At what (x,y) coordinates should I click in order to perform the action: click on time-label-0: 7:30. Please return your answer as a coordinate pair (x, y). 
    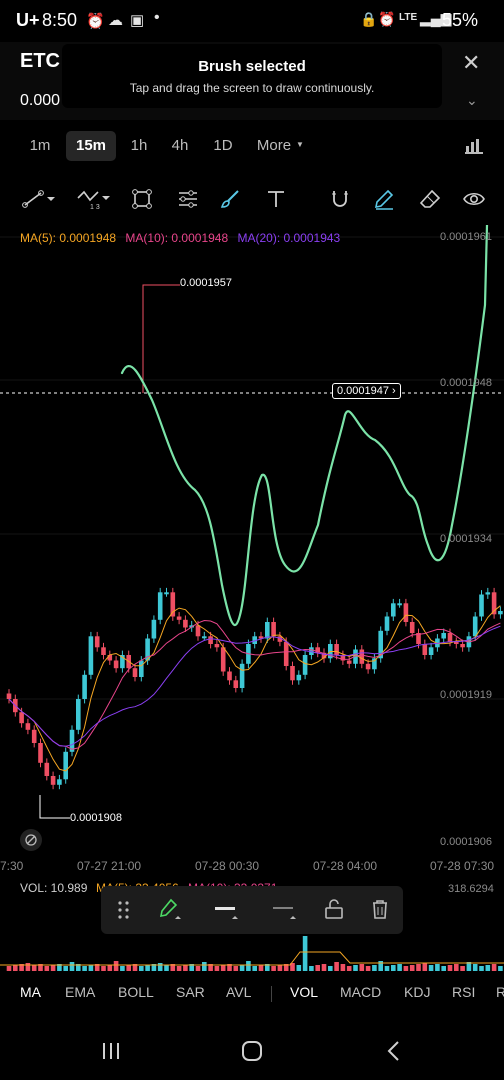
    Looking at the image, I should click on (12, 866).